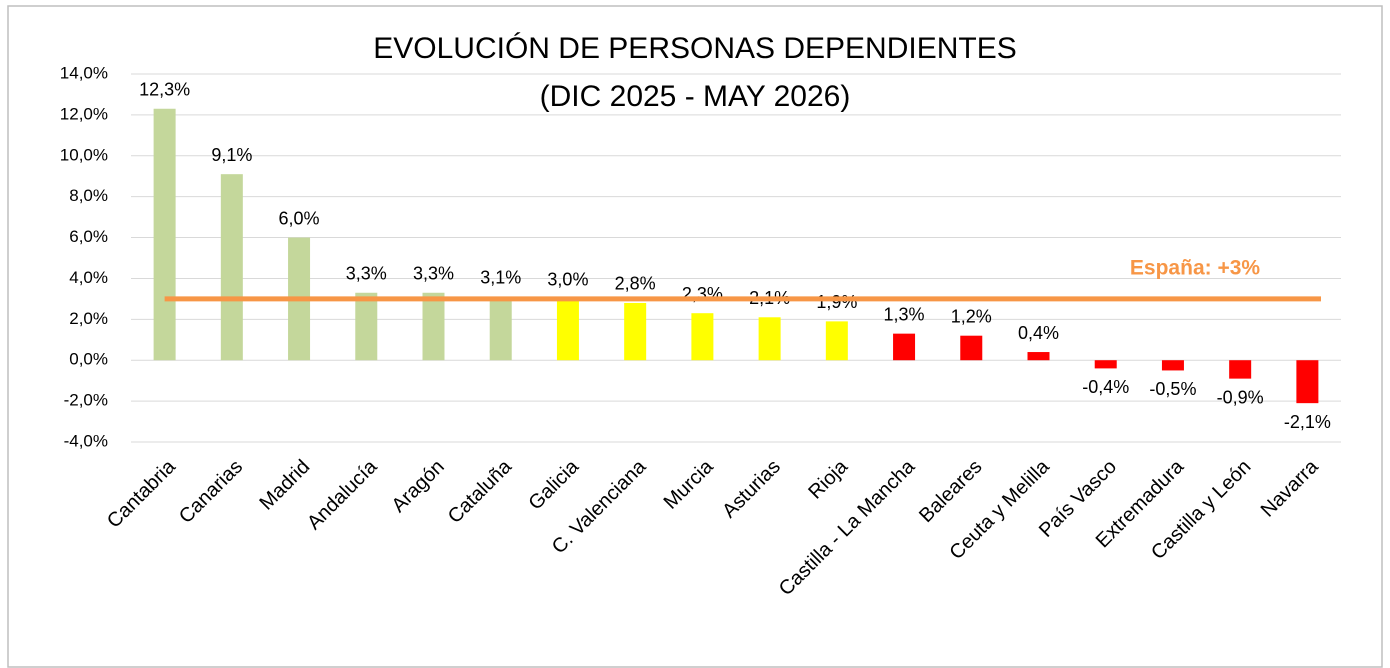 The height and width of the screenshot is (668, 1390). I want to click on data-label: 1,2%, so click(971, 316).